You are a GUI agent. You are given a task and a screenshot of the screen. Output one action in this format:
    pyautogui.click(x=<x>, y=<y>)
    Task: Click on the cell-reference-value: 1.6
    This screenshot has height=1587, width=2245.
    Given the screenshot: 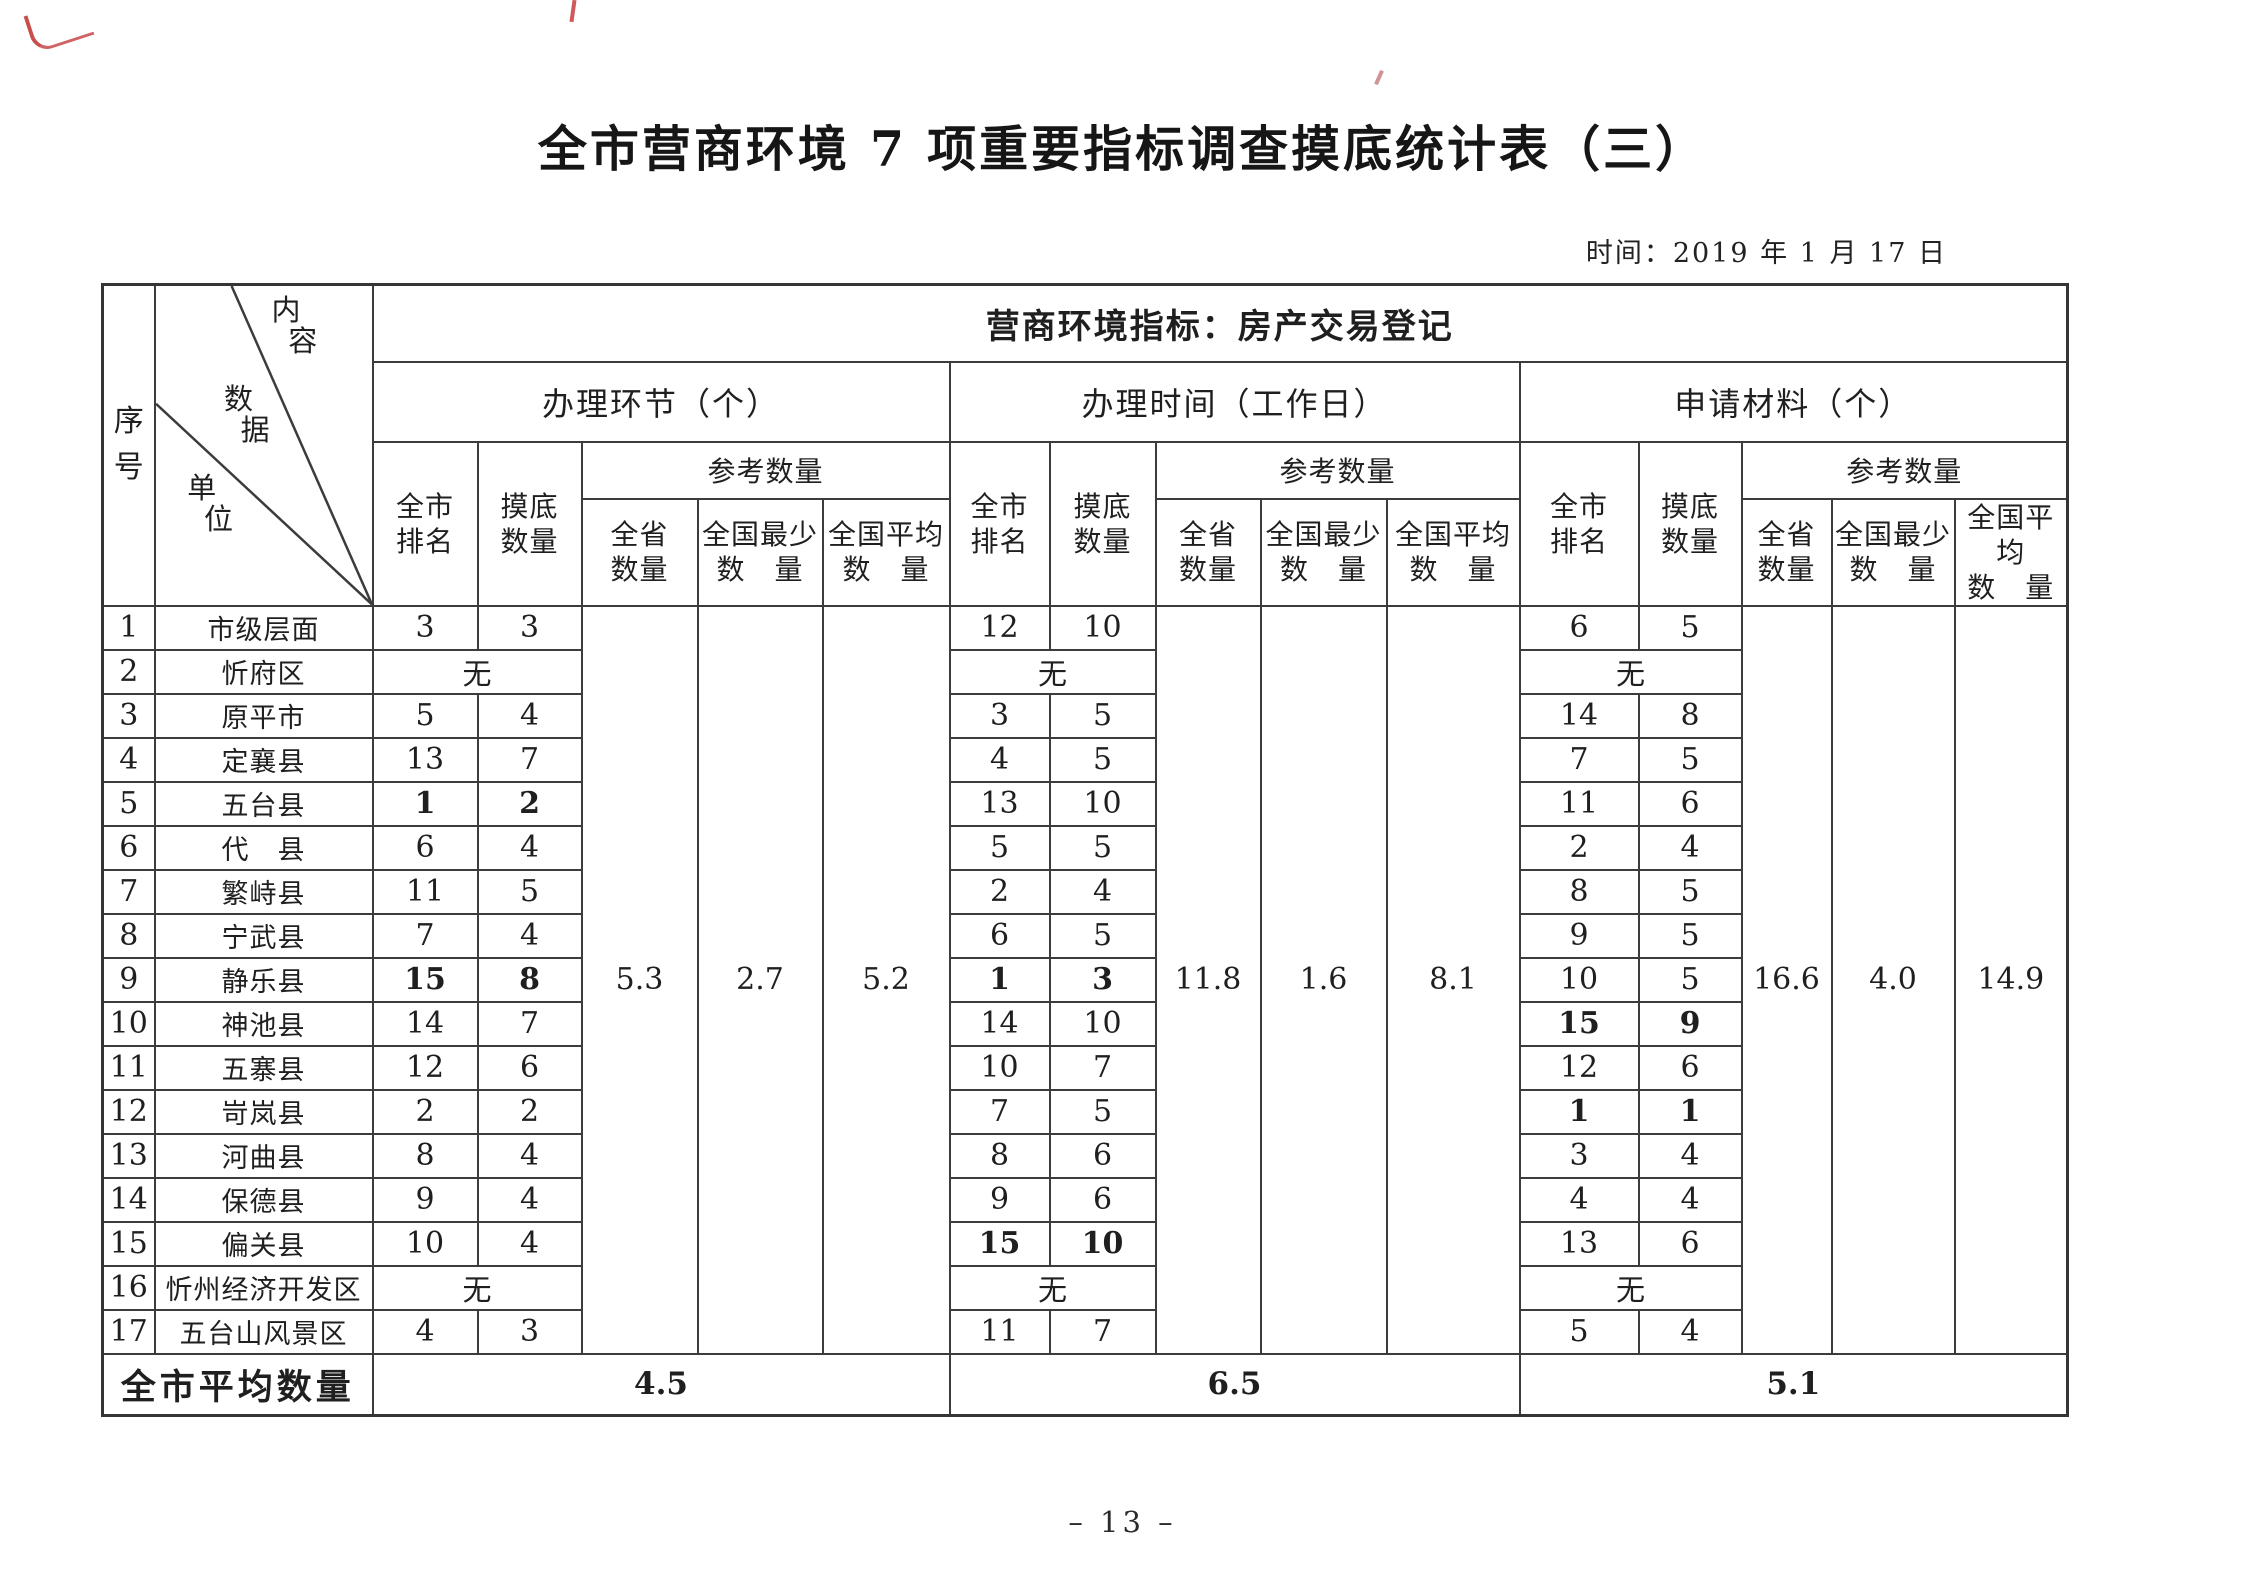 What is the action you would take?
    pyautogui.click(x=1323, y=979)
    